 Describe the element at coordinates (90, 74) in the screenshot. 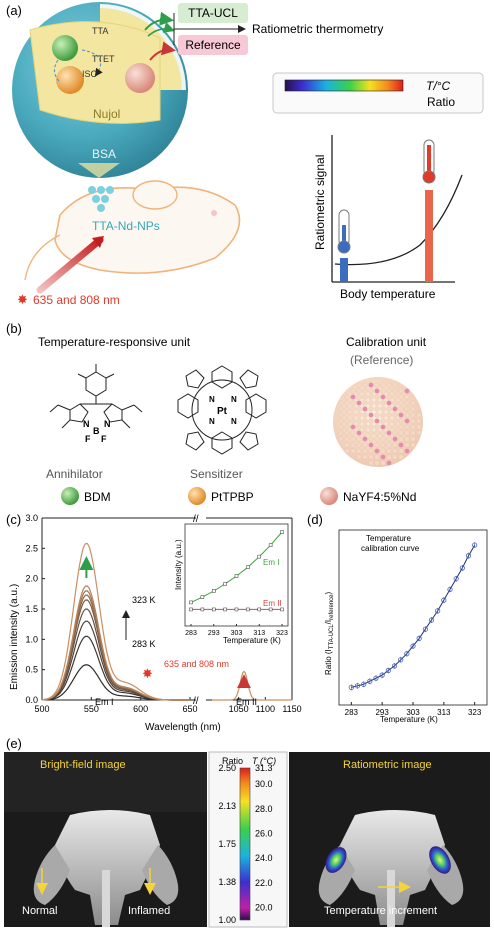

I see `isc-label: ISC` at that location.